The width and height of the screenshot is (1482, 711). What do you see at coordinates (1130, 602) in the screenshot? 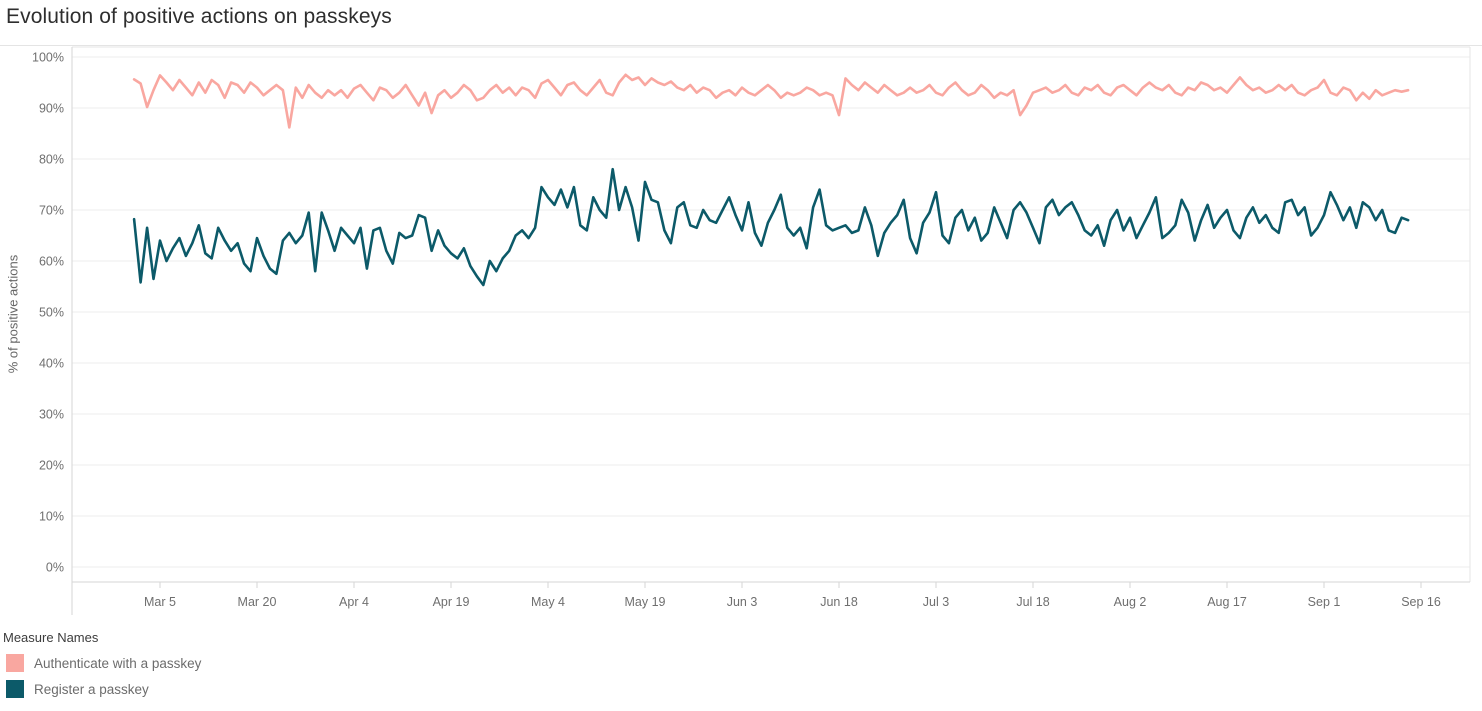
I see `x-tick-label: Aug 2` at bounding box center [1130, 602].